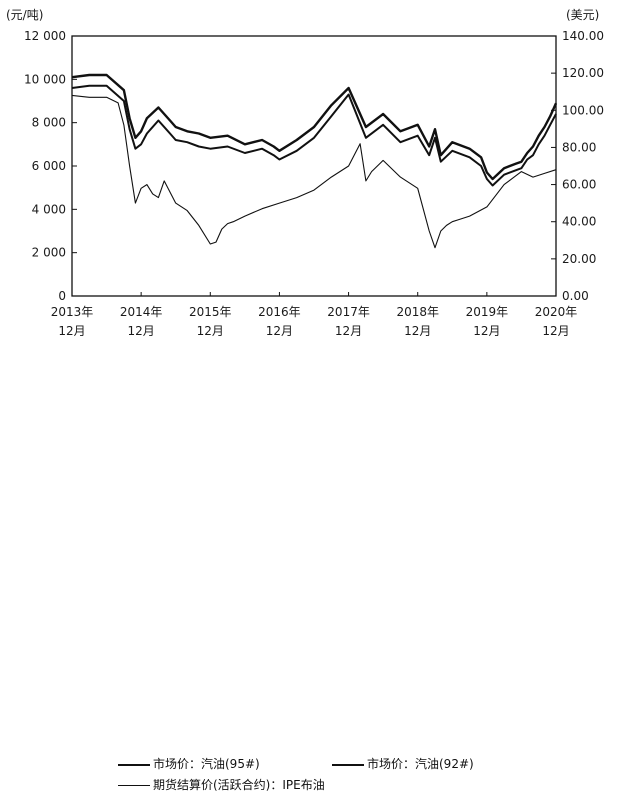  What do you see at coordinates (556, 312) in the screenshot?
I see `x-tick-year: 2020年` at bounding box center [556, 312].